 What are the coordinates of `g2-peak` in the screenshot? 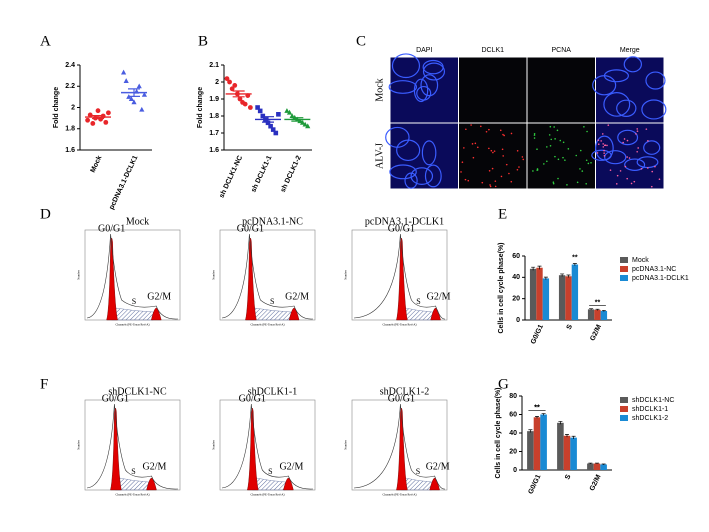 It's located at (435, 314).